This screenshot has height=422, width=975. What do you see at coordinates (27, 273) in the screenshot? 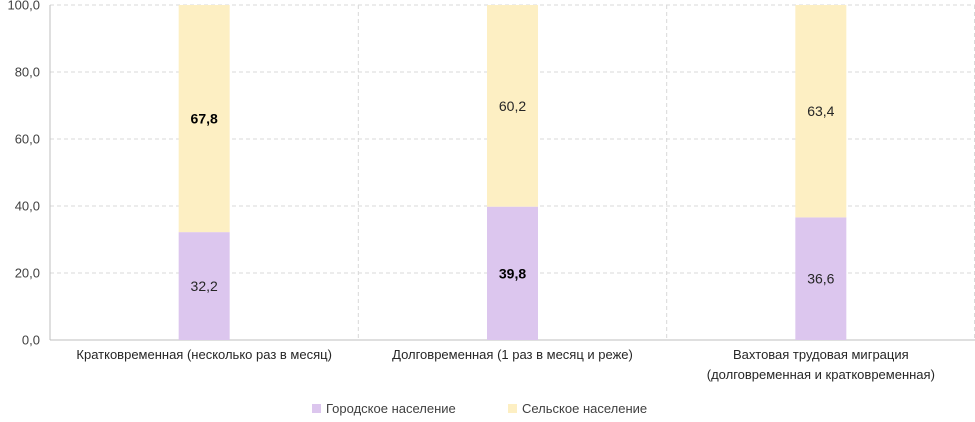
I see `y-tick-label: 20,0` at bounding box center [27, 273].